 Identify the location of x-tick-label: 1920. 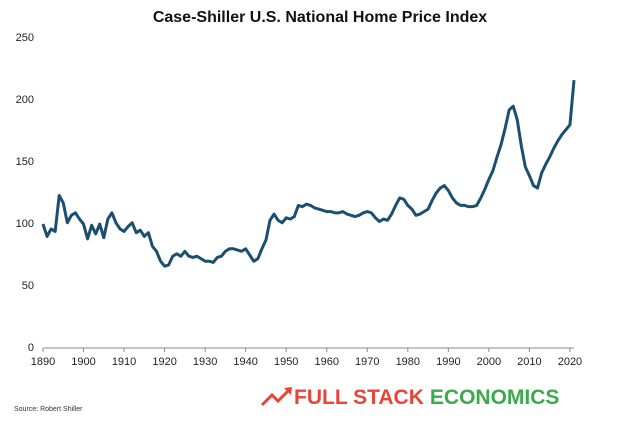
(164, 362).